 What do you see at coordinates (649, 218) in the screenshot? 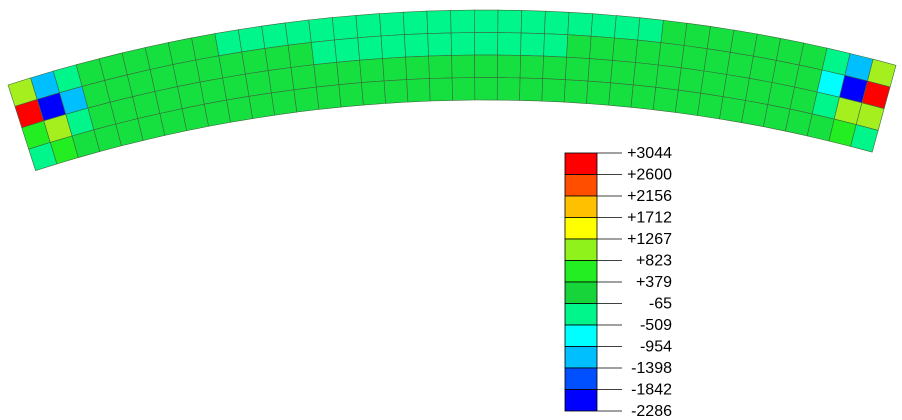
I see `legend-level-3: +1712` at bounding box center [649, 218].